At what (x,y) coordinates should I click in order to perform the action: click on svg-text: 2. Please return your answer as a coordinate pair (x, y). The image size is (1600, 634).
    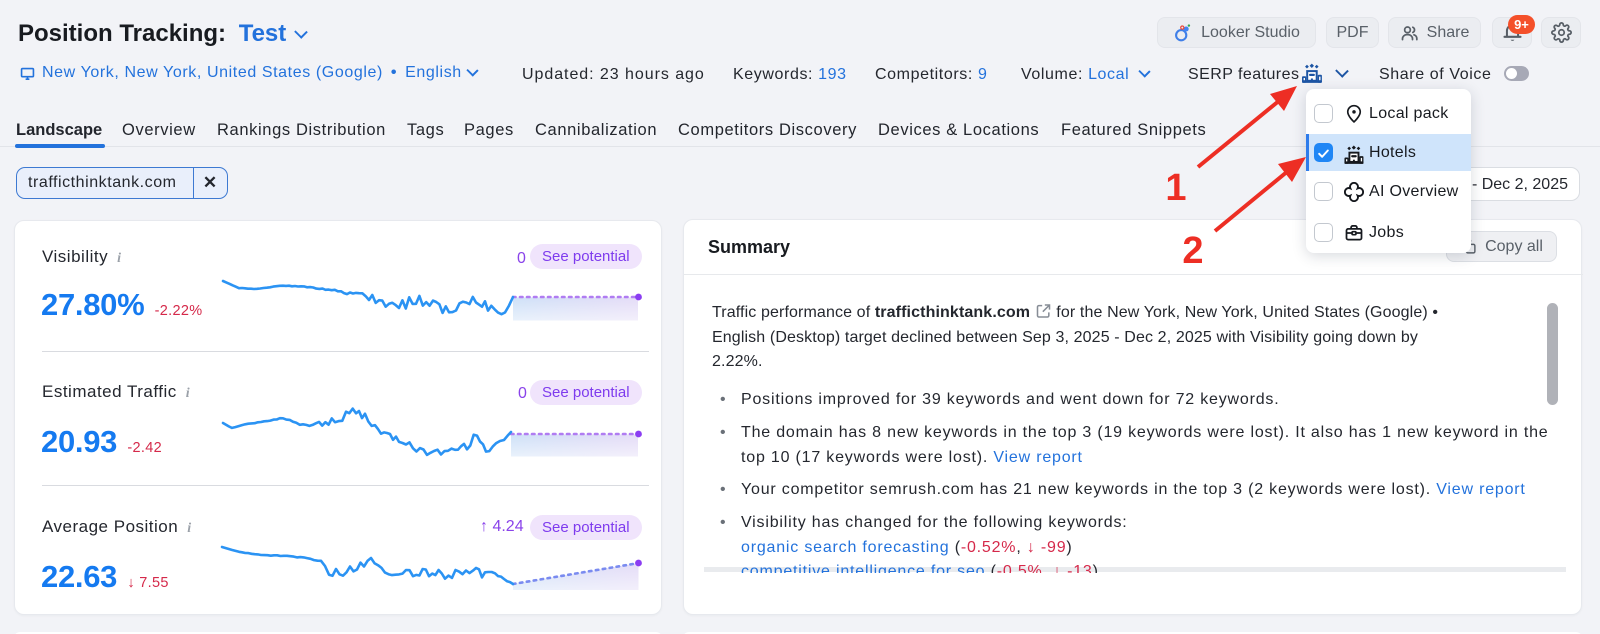
    Looking at the image, I should click on (1192, 251).